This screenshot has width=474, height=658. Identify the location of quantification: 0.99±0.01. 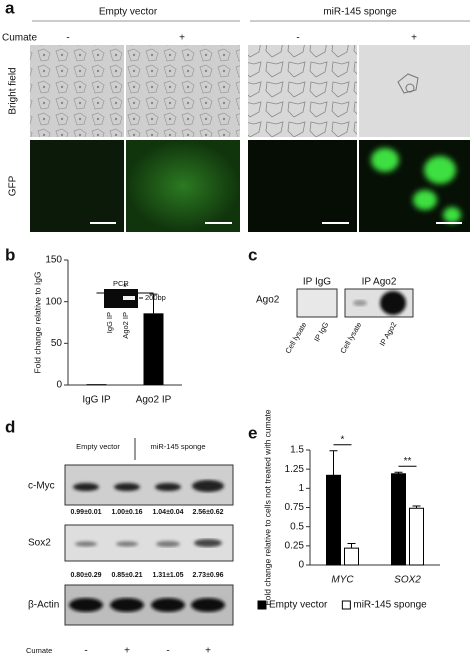
(85, 512).